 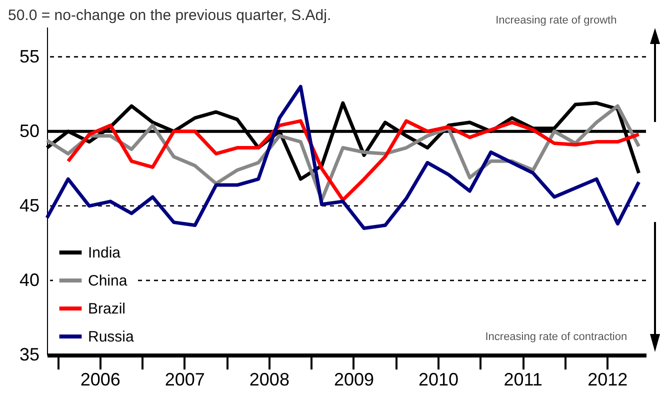 I want to click on x-tick-label: 2007, so click(x=184, y=380).